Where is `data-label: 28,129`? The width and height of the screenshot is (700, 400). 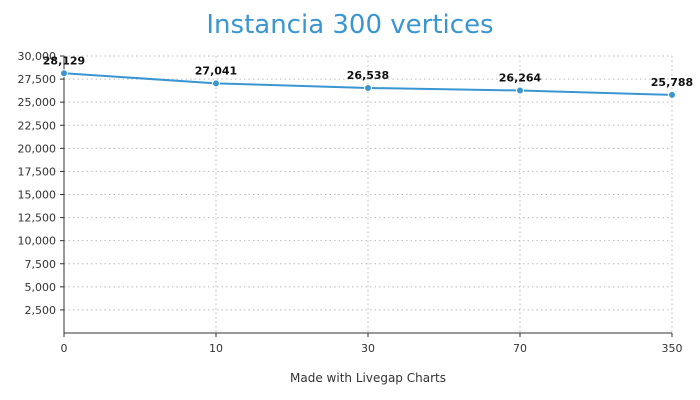
data-label: 28,129 is located at coordinates (64, 60).